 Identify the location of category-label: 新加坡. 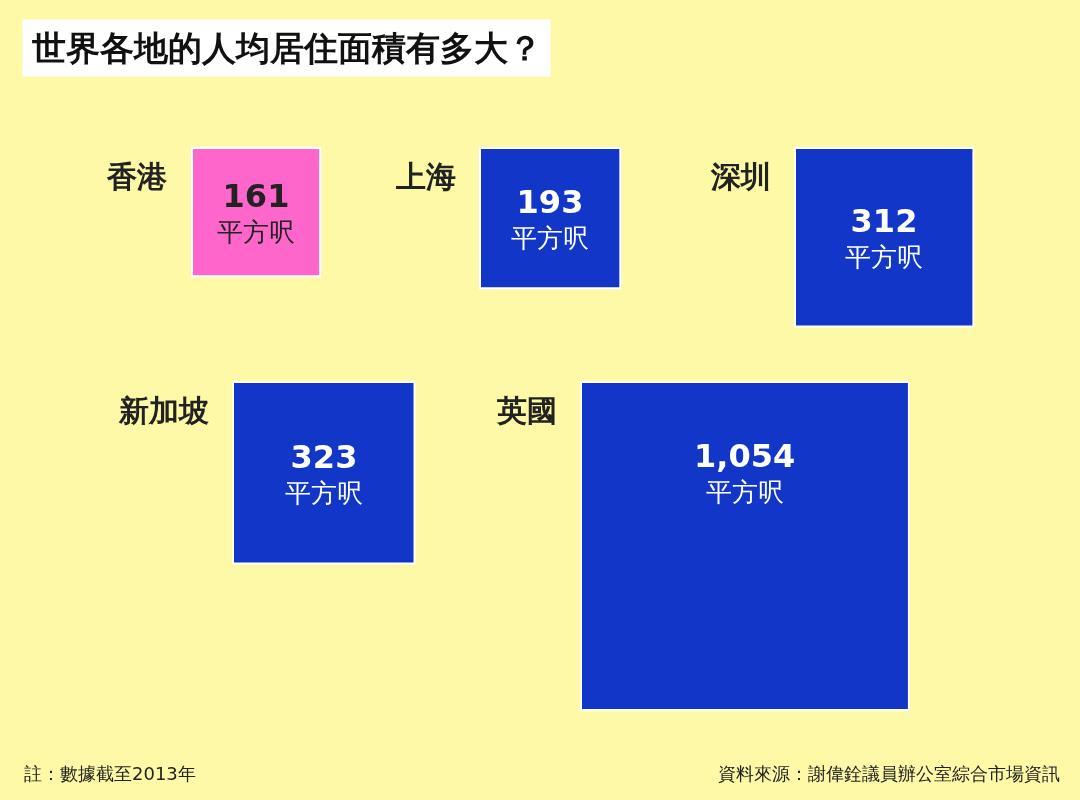
(163, 410).